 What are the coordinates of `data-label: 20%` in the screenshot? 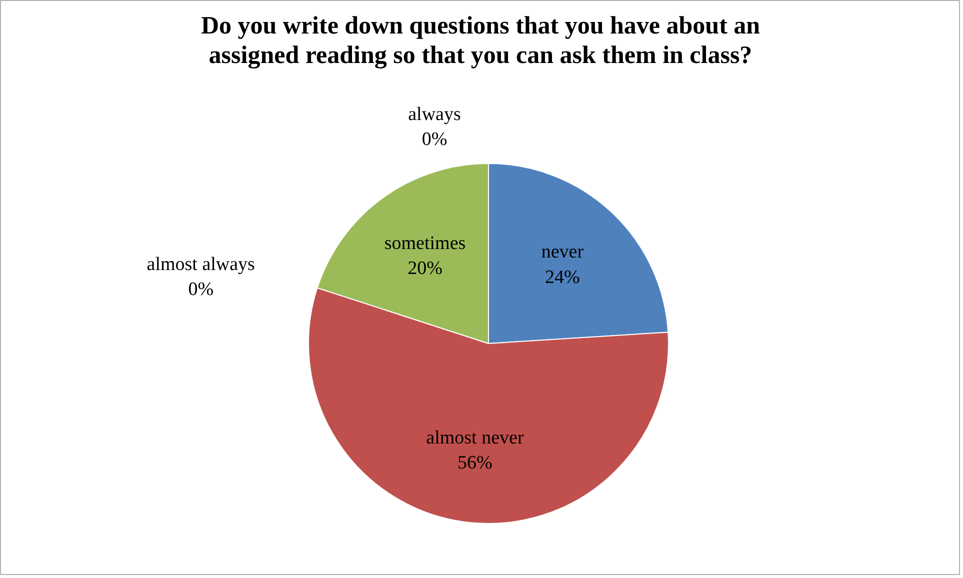 It's located at (425, 269).